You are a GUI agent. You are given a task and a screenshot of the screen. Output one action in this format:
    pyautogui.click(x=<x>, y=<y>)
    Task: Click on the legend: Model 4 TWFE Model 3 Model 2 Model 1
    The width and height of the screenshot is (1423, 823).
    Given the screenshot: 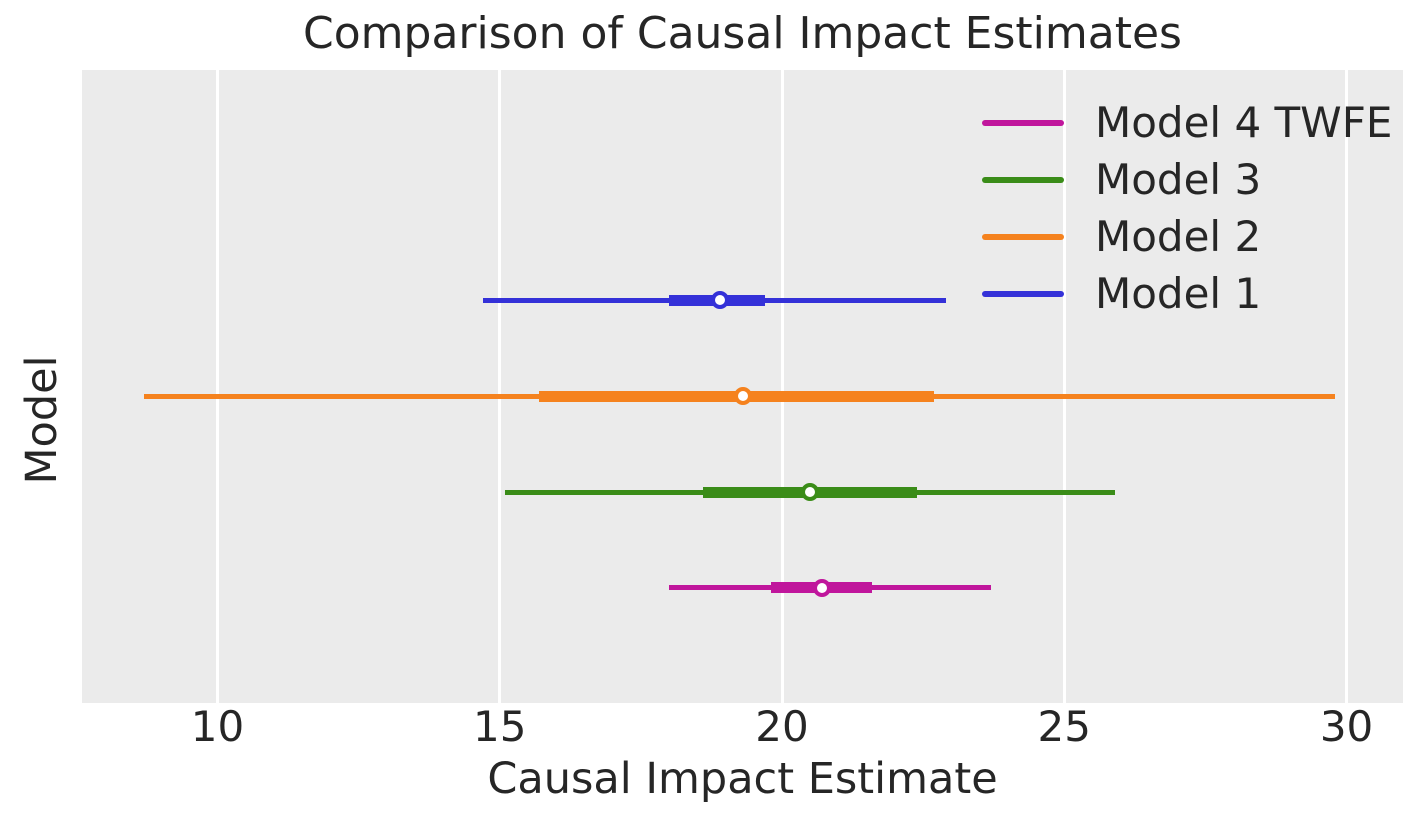 What is the action you would take?
    pyautogui.click(x=1187, y=208)
    